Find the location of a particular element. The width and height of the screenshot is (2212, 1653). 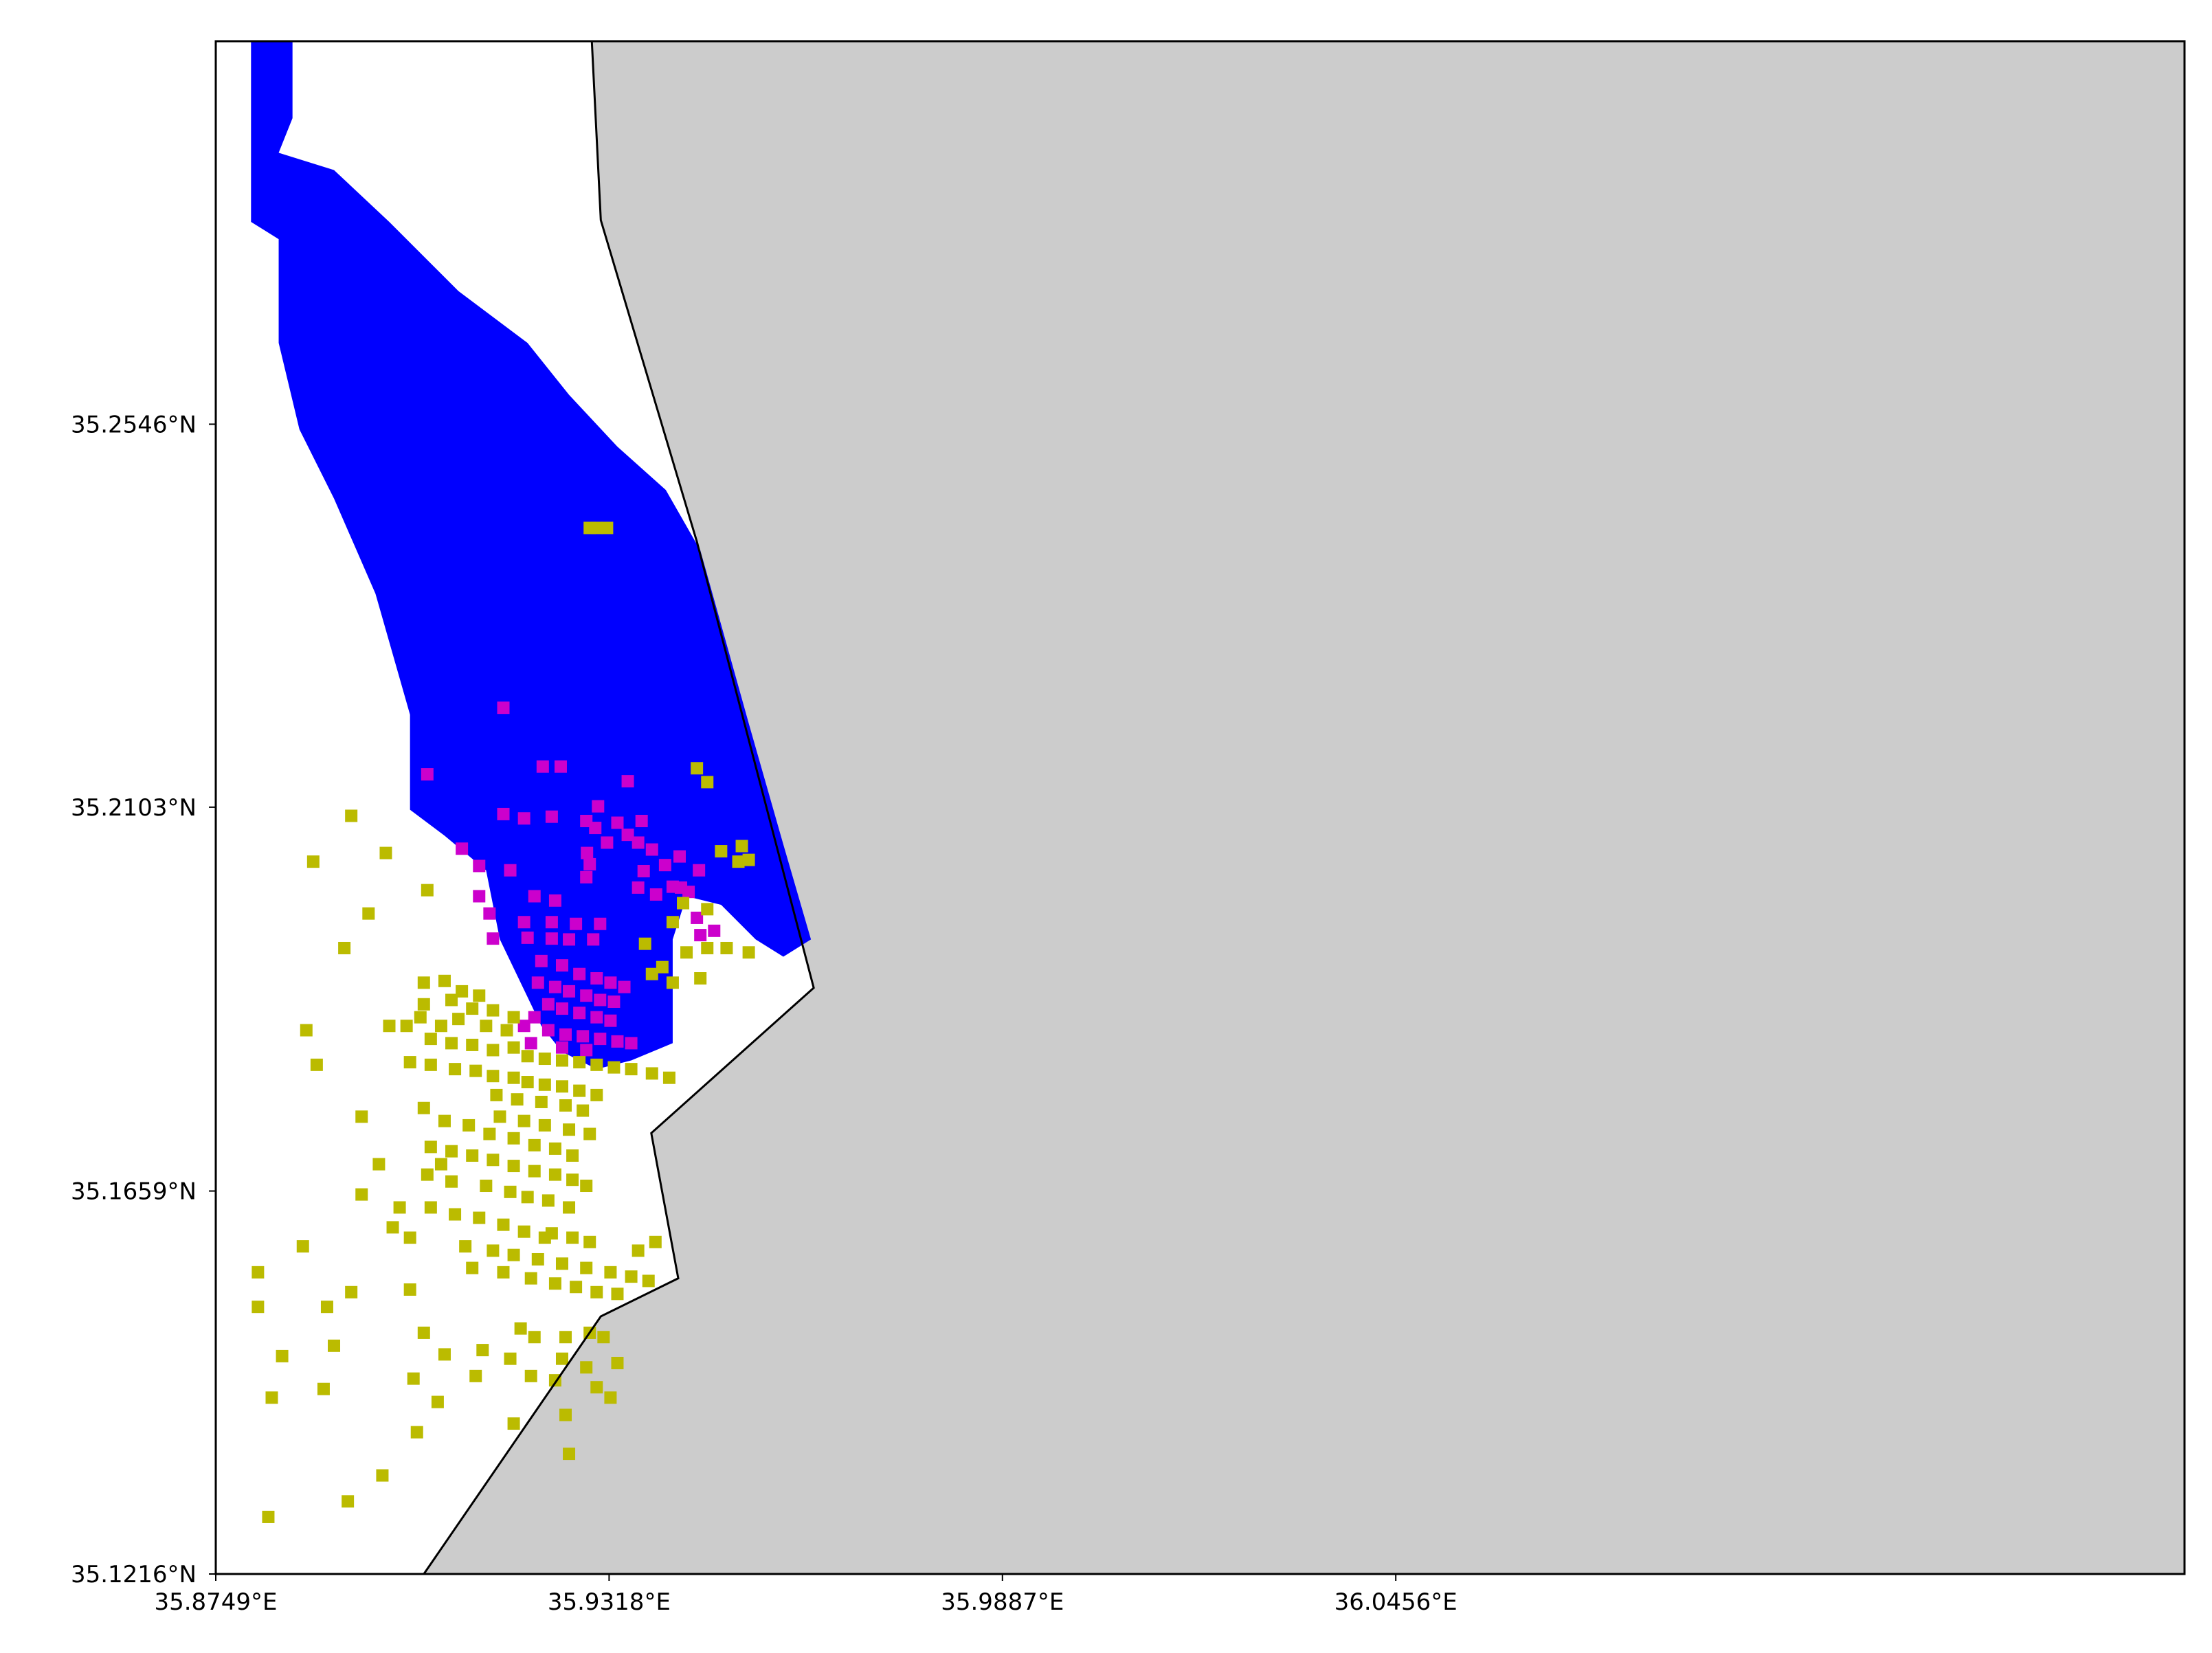

y-tick-label: 35.2103°N is located at coordinates (134, 808).